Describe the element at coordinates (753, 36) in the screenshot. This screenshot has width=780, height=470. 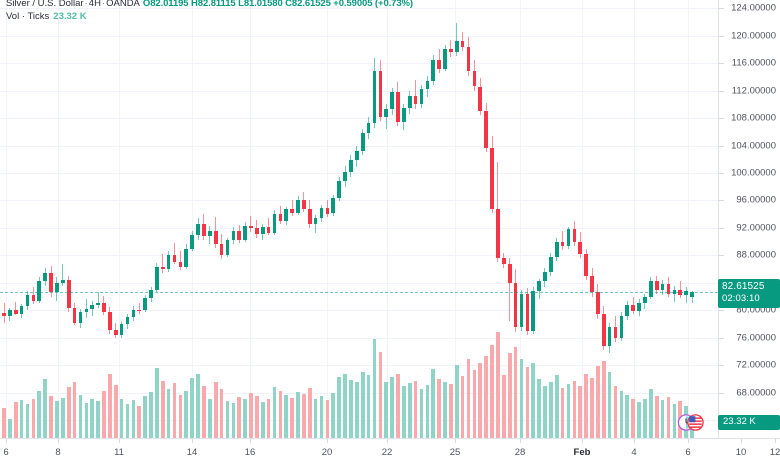
I see `price-axis-label: 120.00000` at that location.